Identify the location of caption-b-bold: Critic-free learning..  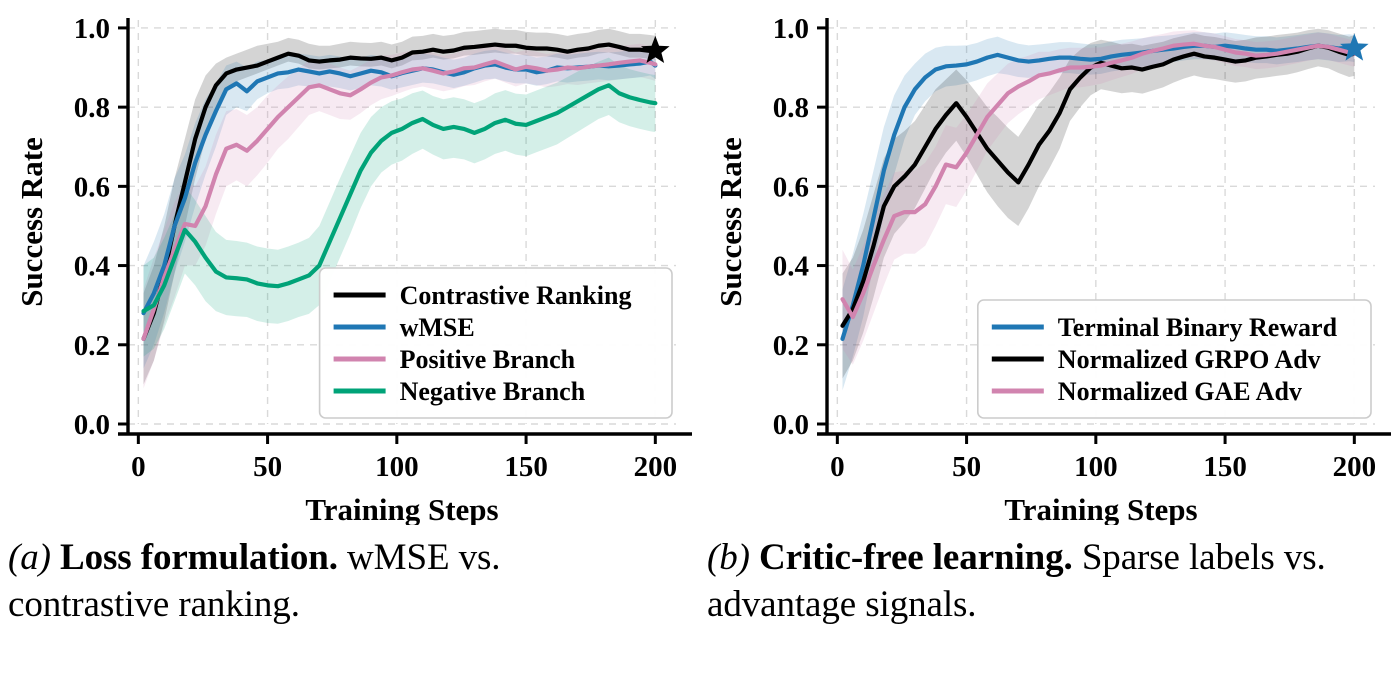
(916, 557).